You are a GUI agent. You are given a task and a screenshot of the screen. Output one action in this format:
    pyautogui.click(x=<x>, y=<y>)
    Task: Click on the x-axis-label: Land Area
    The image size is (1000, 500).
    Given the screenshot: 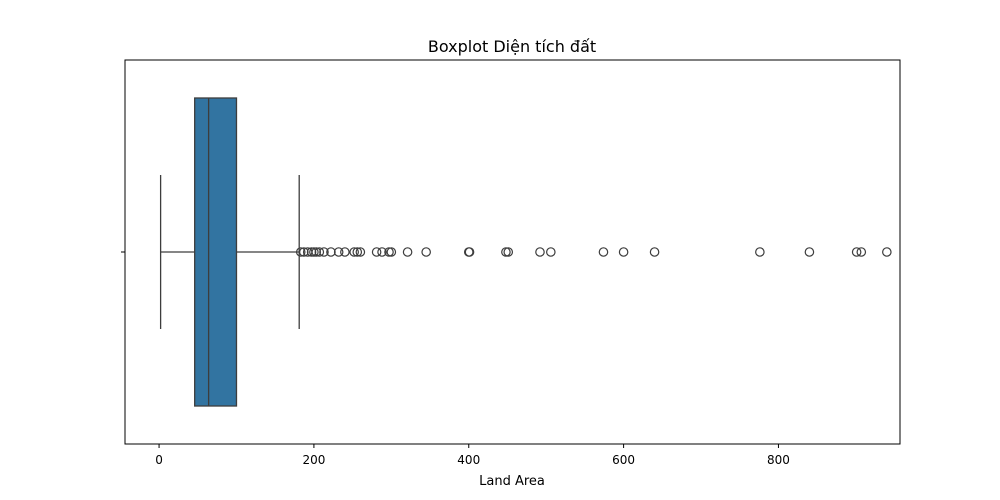 What is the action you would take?
    pyautogui.click(x=512, y=481)
    